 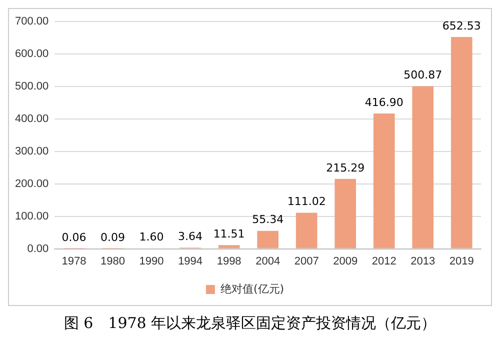 I want to click on data-label: 652.53, so click(x=461, y=25).